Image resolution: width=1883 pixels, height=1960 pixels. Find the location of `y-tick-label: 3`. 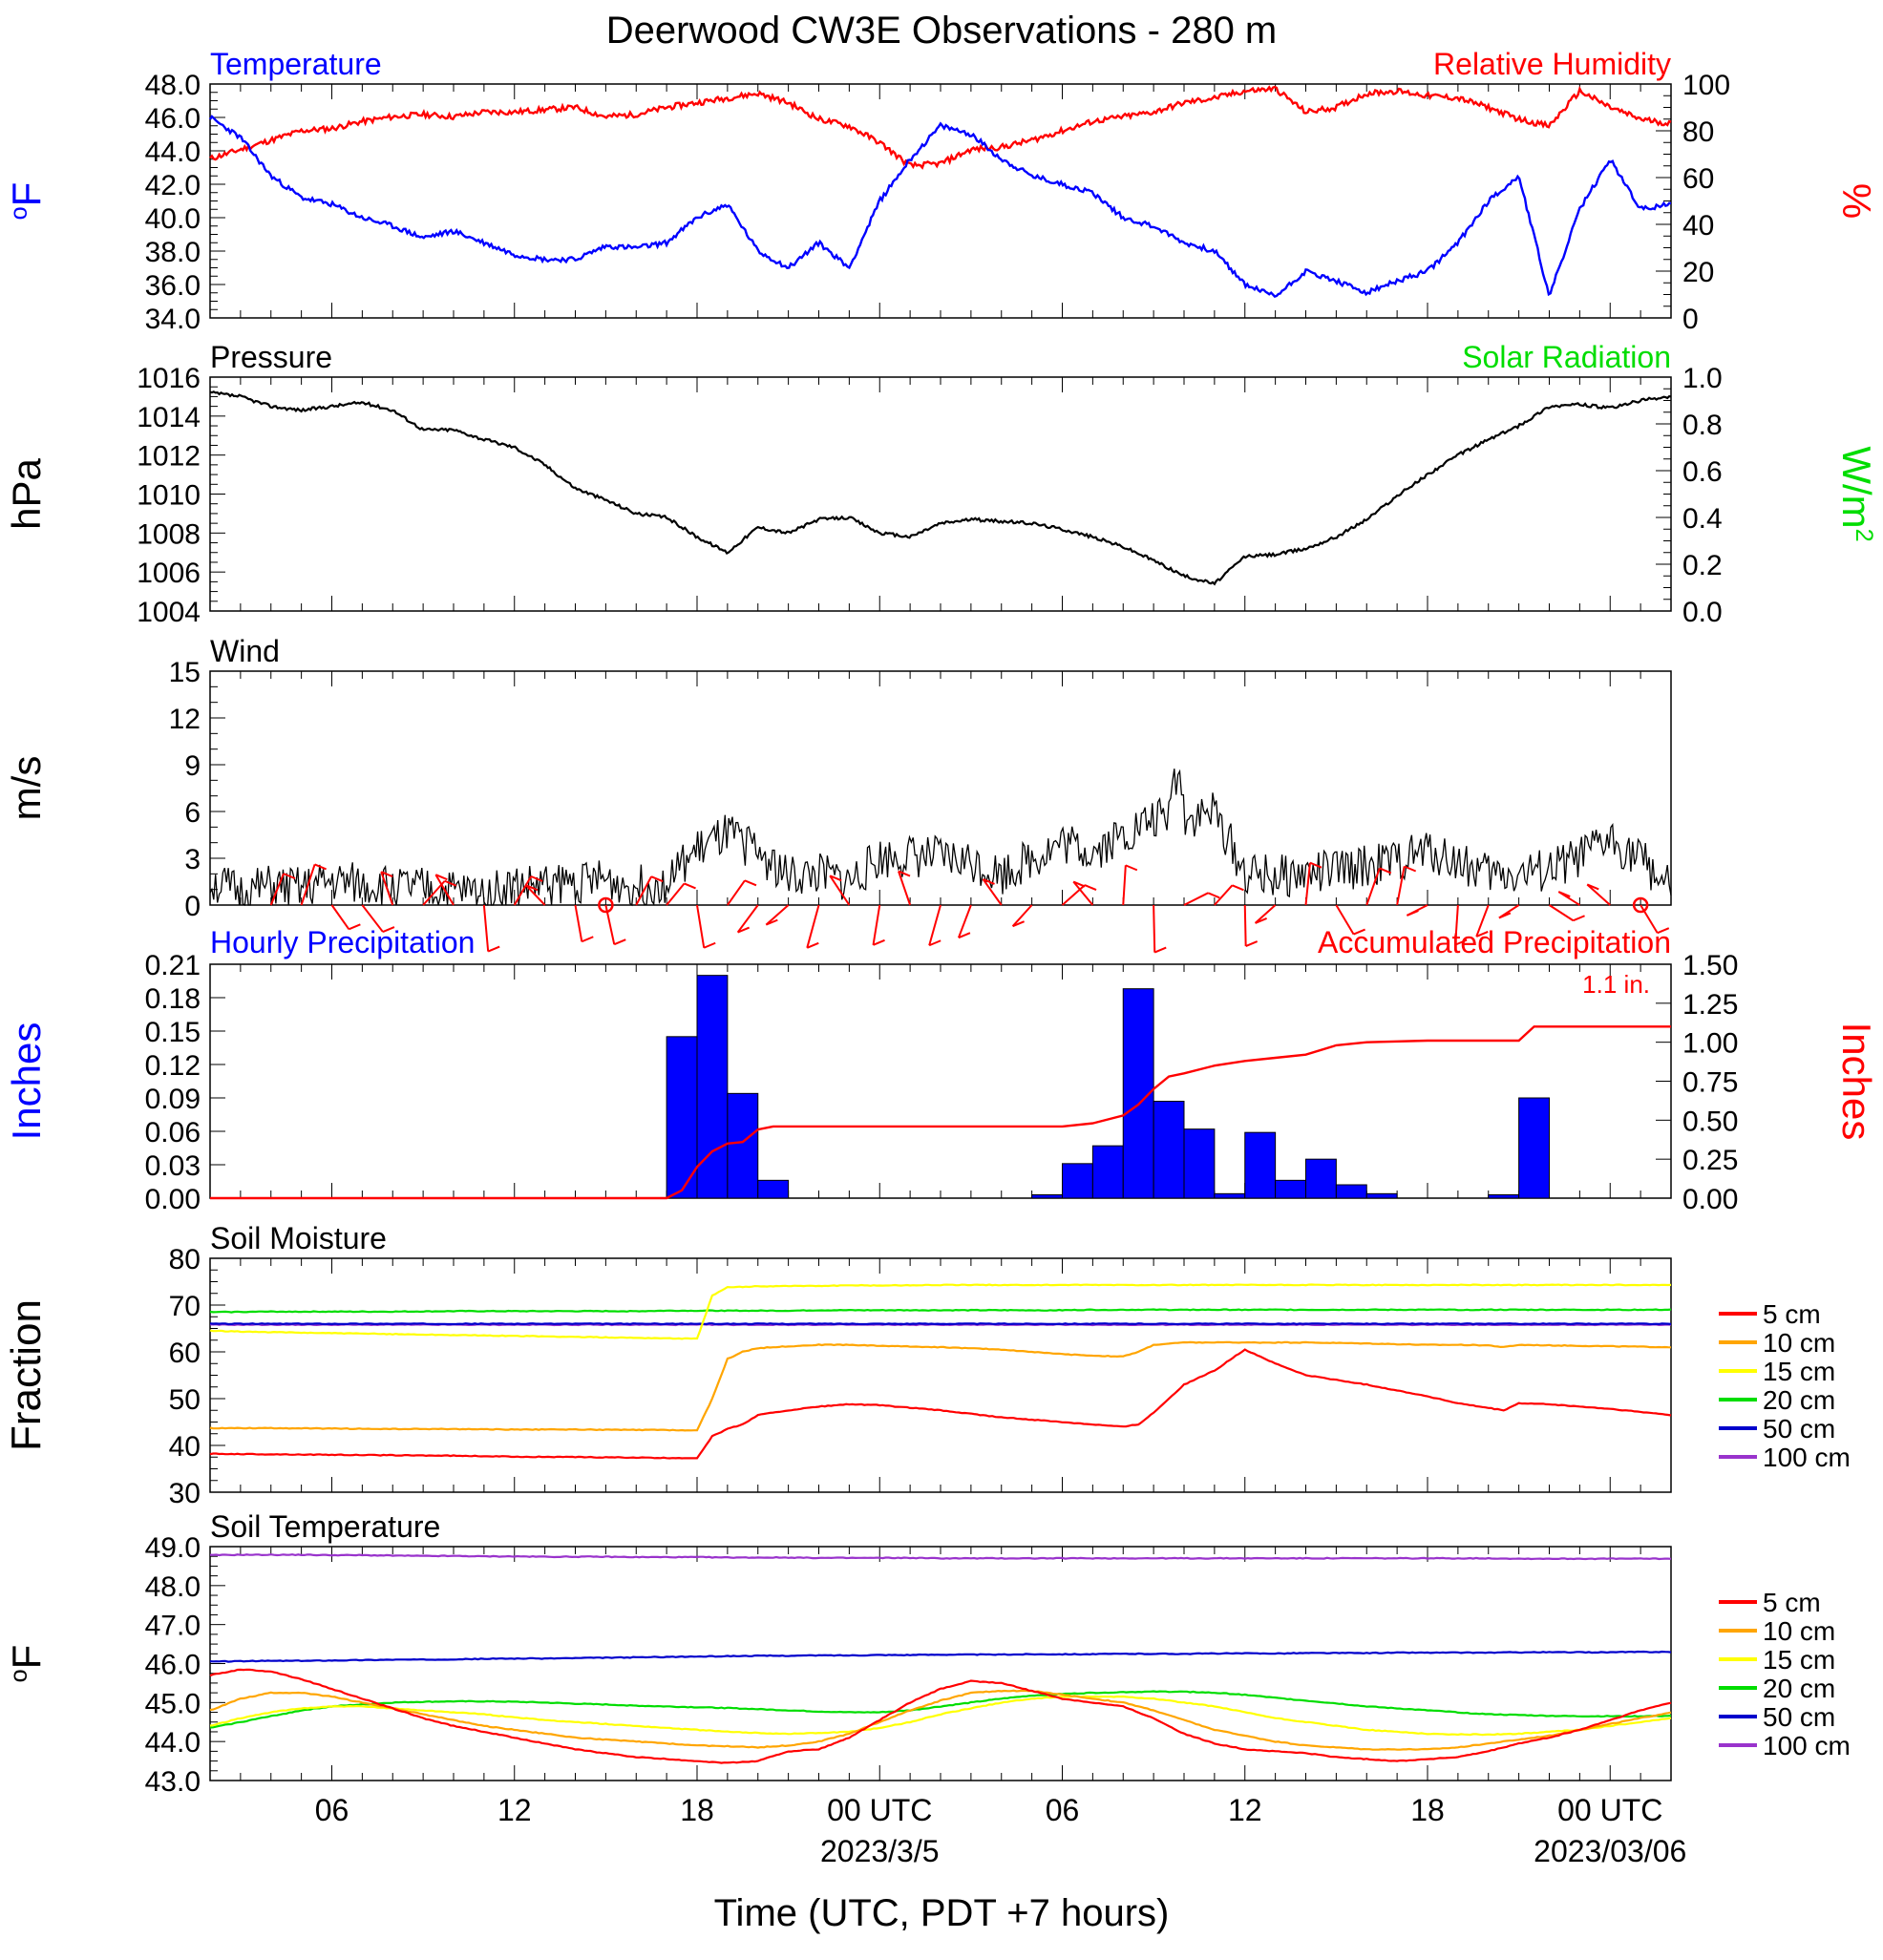

y-tick-label: 3 is located at coordinates (192, 859).